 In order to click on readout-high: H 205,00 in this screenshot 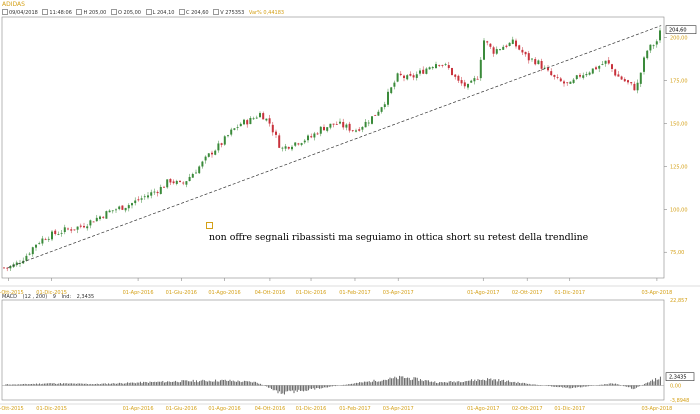, I will do `click(95, 13)`.